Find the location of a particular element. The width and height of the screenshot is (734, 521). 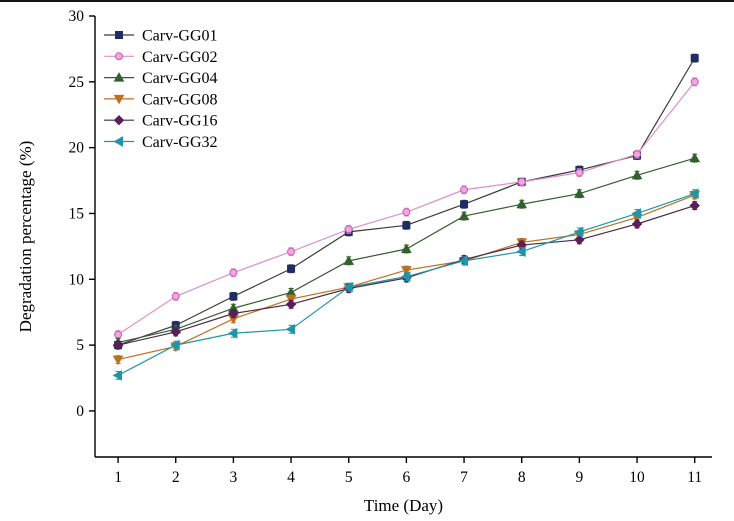

x-tick-label: 10 is located at coordinates (637, 477).